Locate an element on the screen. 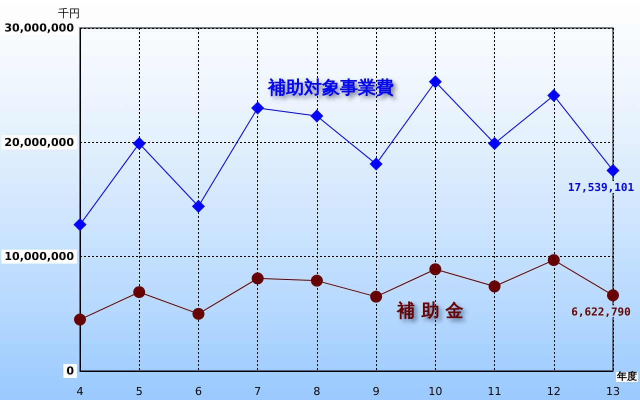 Image resolution: width=640 pixels, height=400 pixels. y-axis-title: 千円 is located at coordinates (69, 13).